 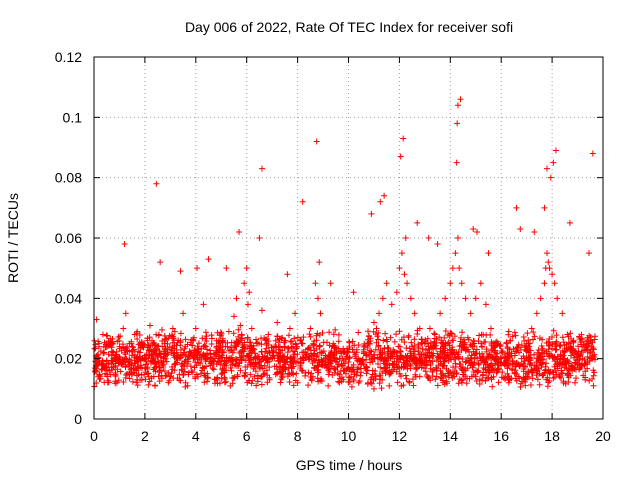 I want to click on y-tick-label: 0.08, so click(x=68, y=178).